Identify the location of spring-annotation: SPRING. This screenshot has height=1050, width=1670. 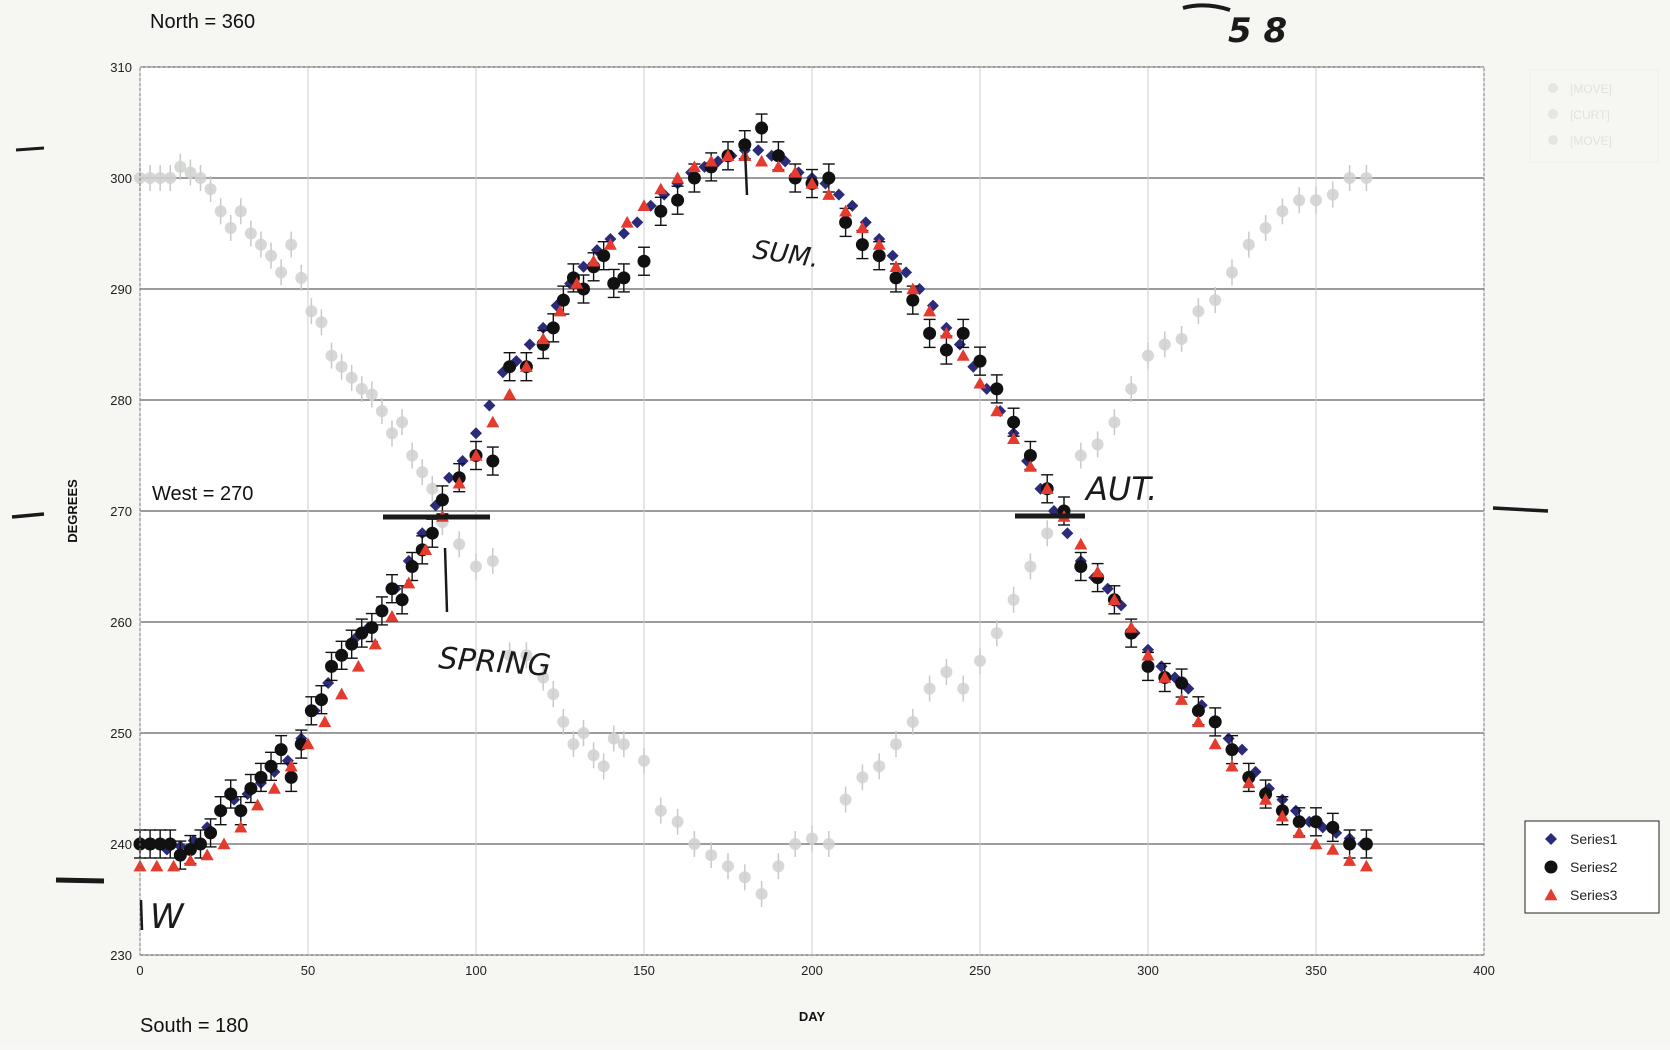
(494, 662).